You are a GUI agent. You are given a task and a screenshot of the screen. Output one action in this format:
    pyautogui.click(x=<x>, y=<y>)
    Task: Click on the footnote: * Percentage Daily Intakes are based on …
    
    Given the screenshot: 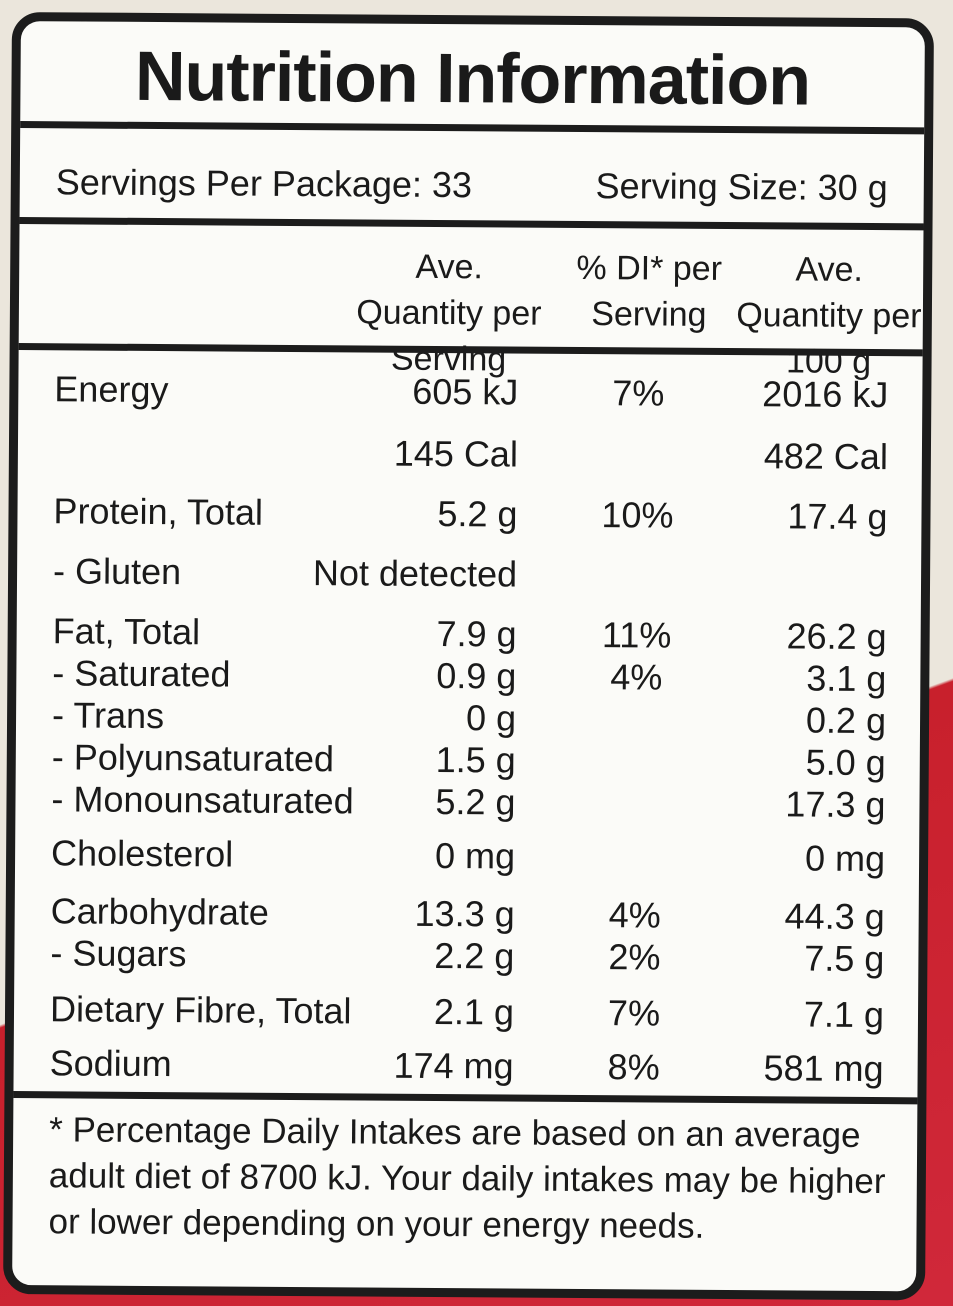 What is the action you would take?
    pyautogui.click(x=467, y=1178)
    